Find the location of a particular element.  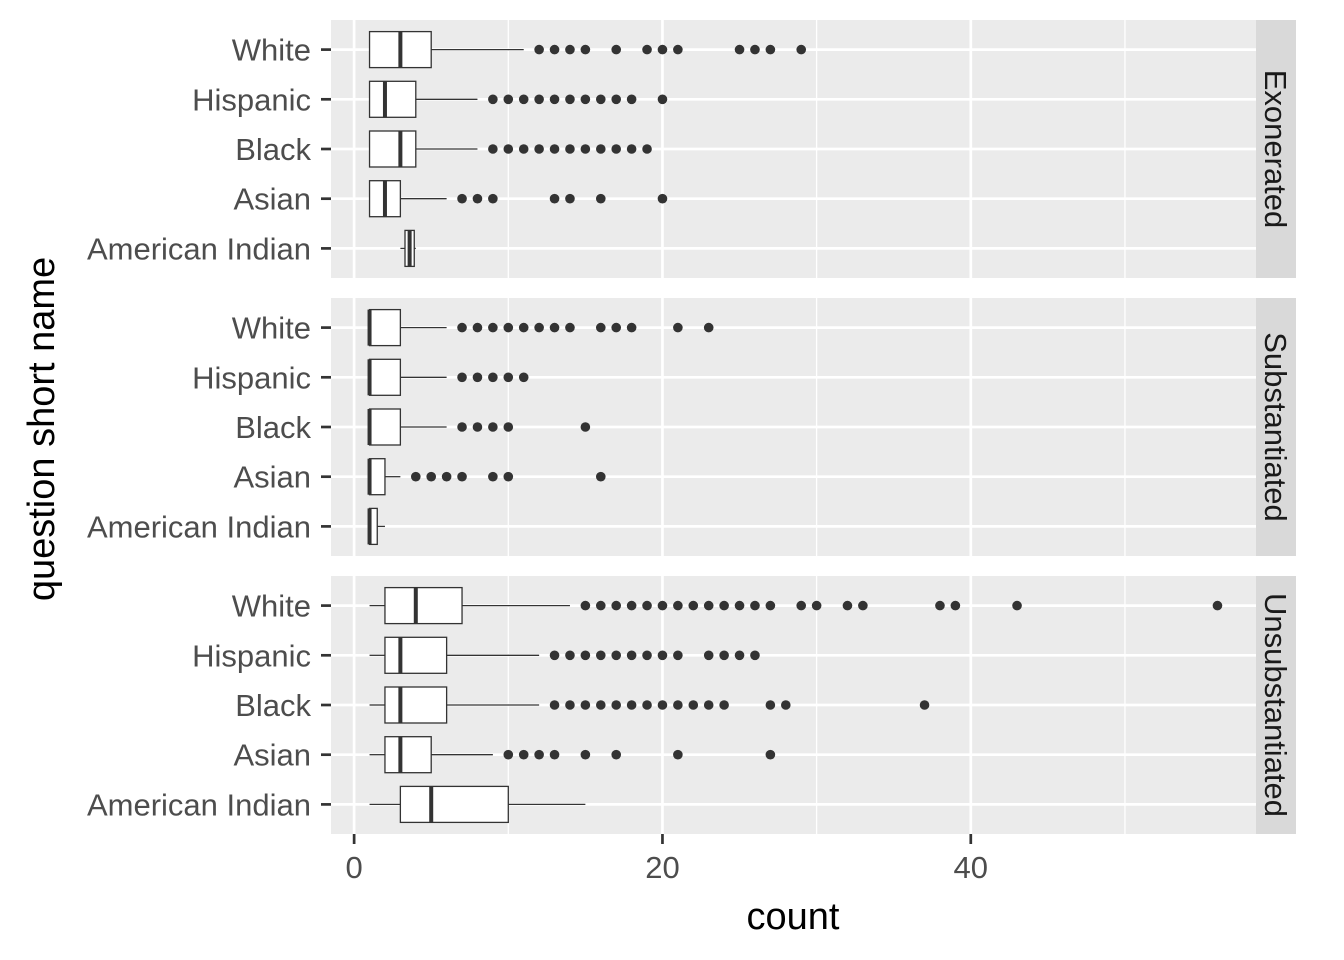

box-hispanic is located at coordinates (448, 377).